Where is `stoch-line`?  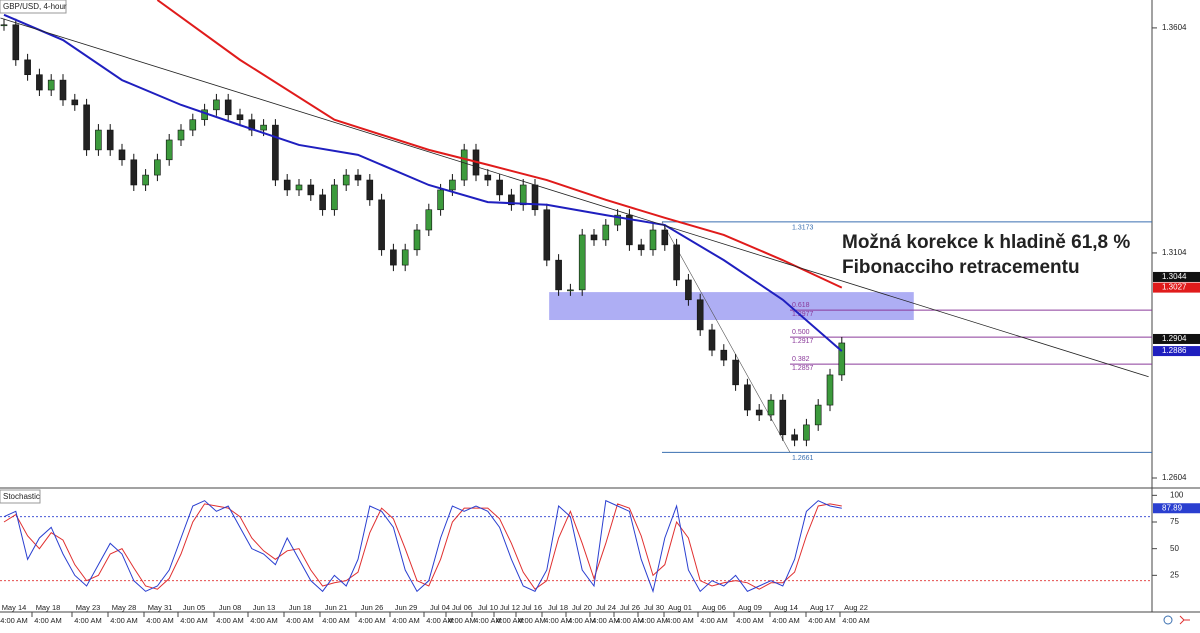 stoch-line is located at coordinates (422, 546).